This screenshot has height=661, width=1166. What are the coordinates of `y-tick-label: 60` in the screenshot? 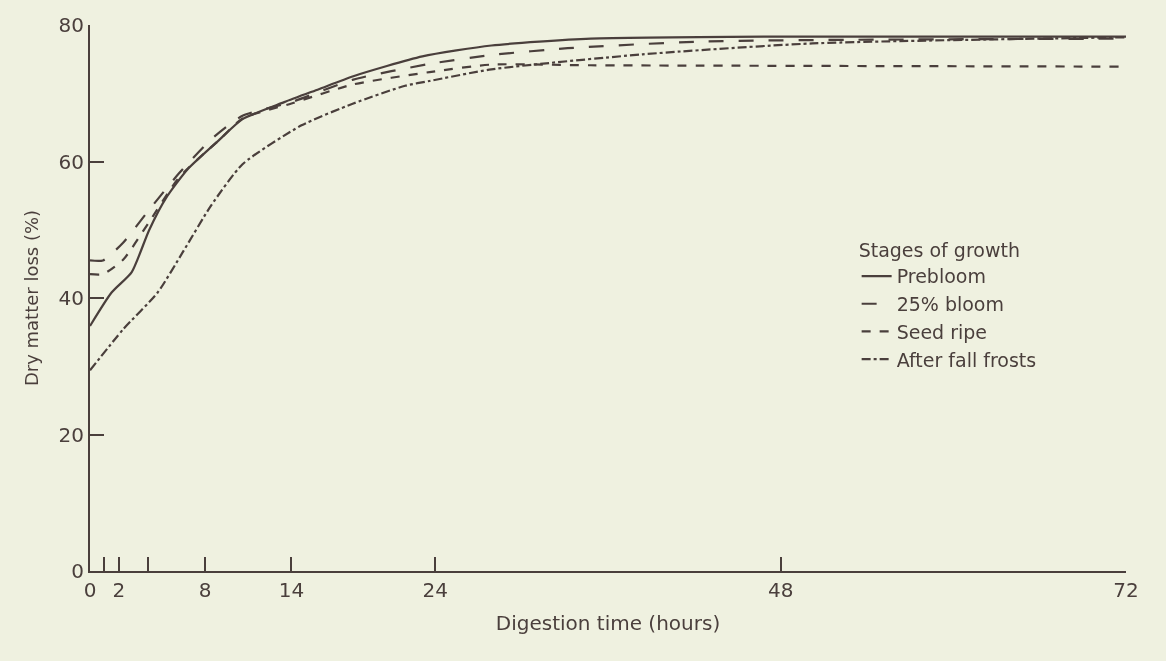 It's located at (71, 161).